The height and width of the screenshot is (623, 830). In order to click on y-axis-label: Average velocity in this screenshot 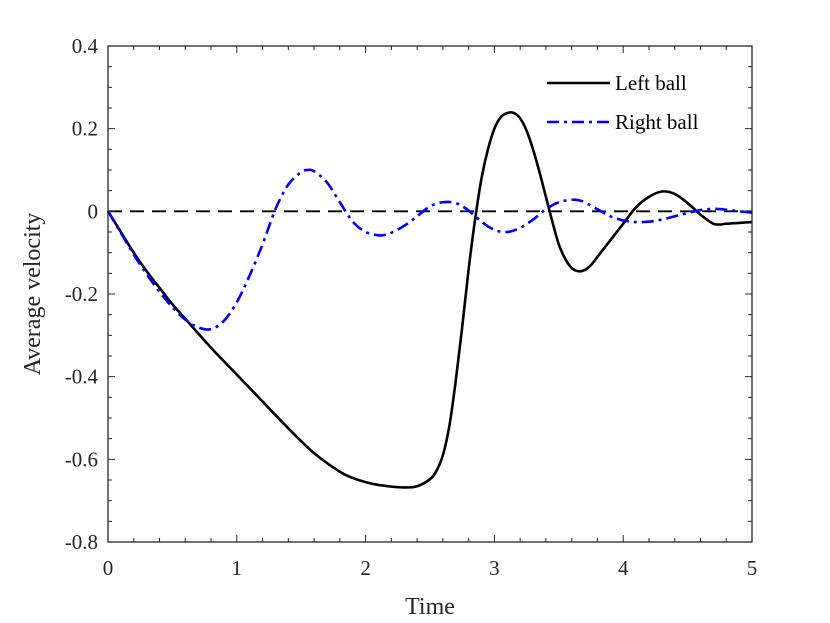, I will do `click(33, 294)`.